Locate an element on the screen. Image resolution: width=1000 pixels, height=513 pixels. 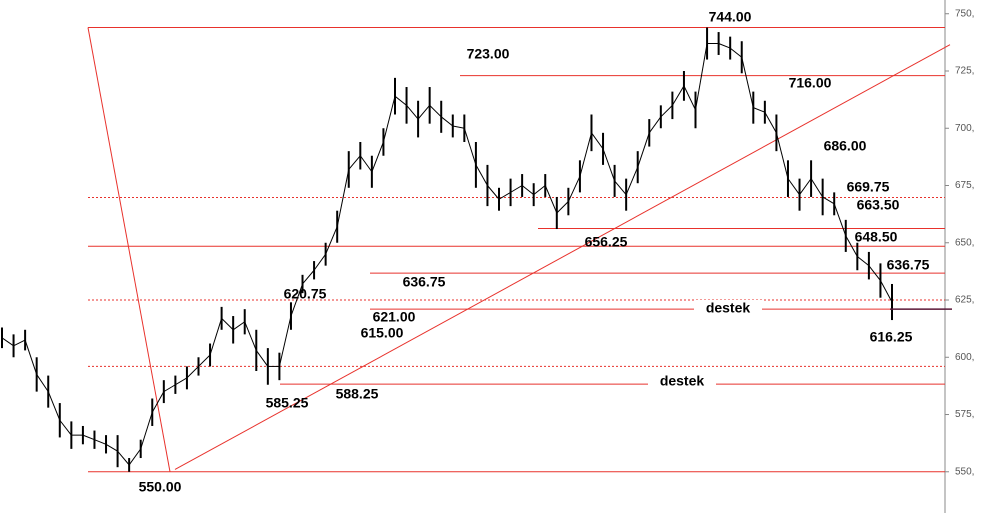
y-tick-label: 575, is located at coordinates (964, 414).